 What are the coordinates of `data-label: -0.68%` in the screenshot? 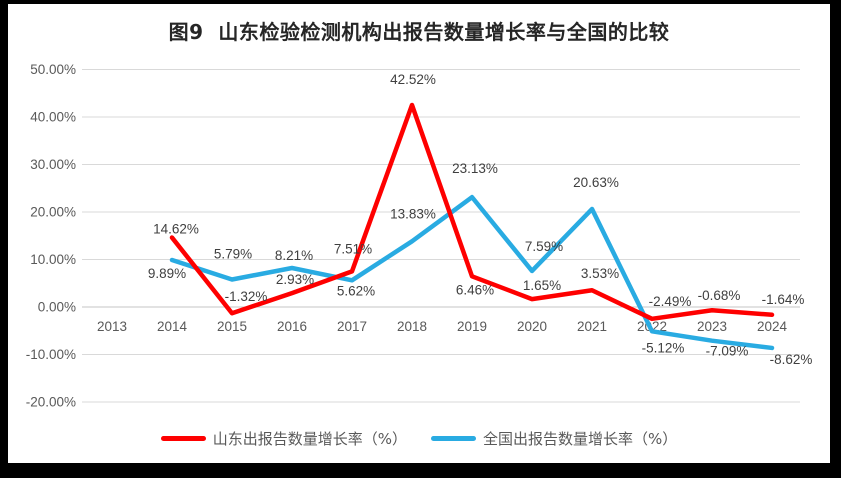 It's located at (719, 295).